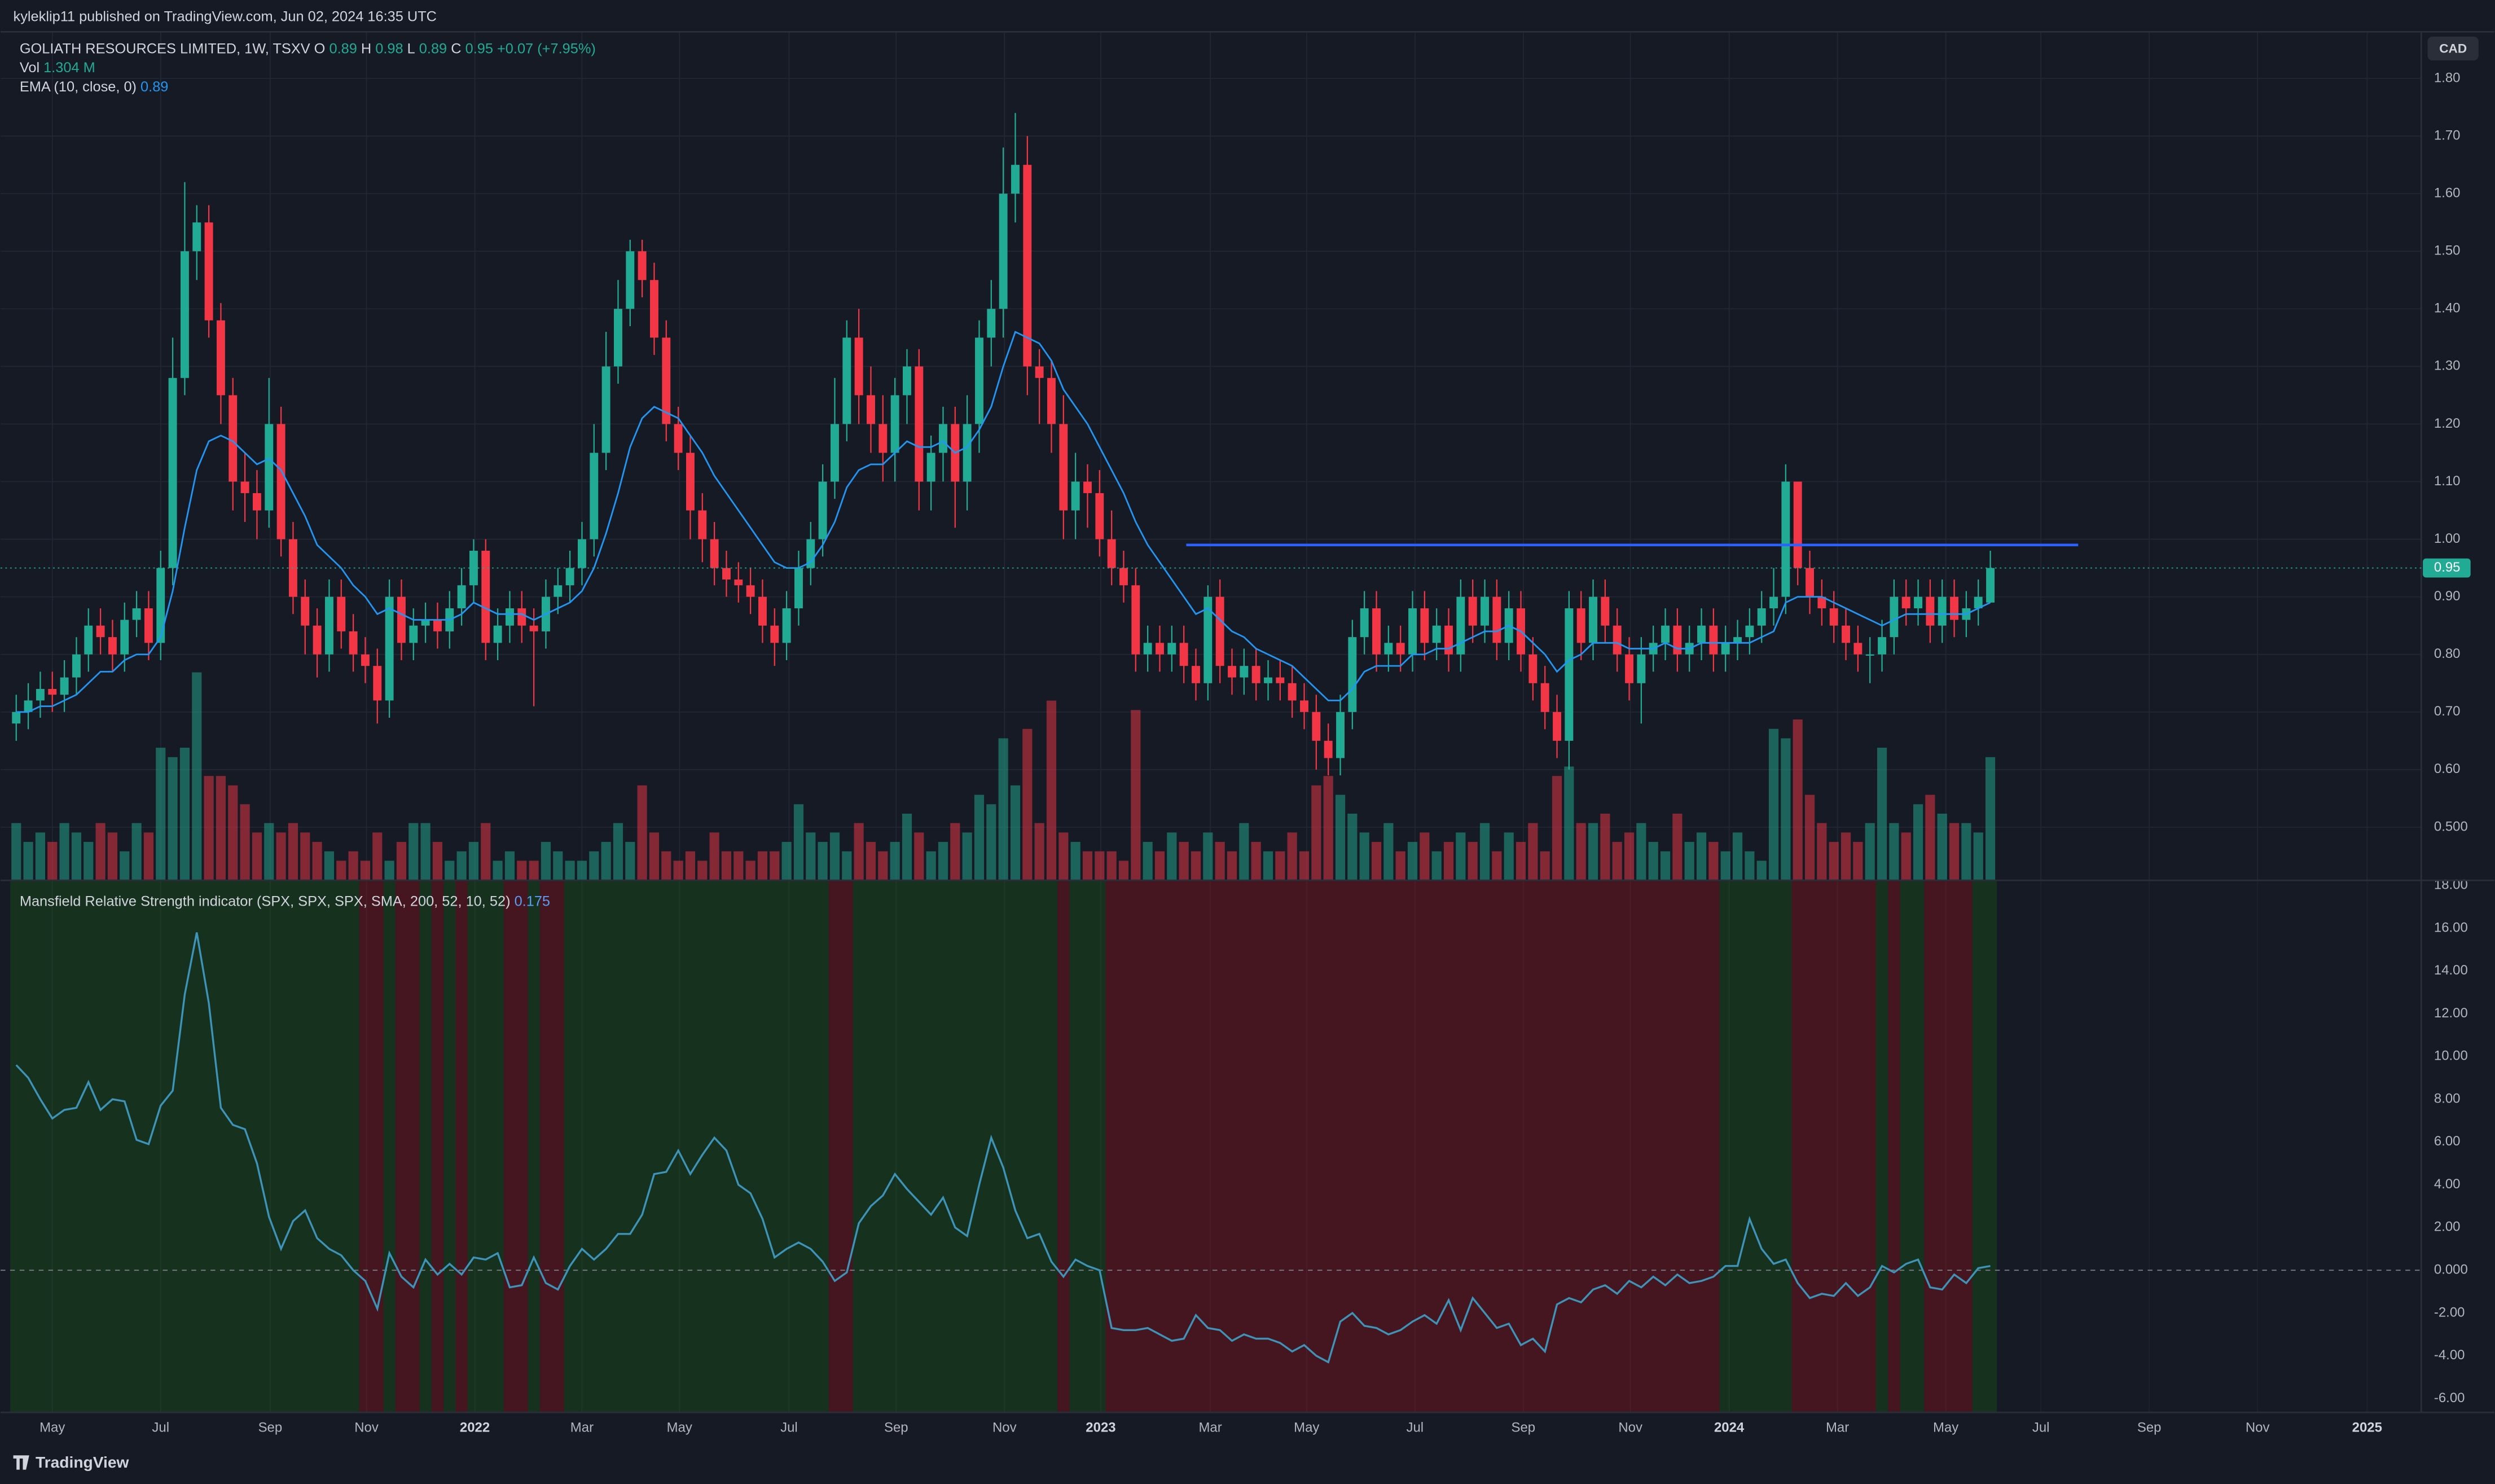 The image size is (2495, 1484). What do you see at coordinates (2451, 1056) in the screenshot?
I see `y-tick-label: 10.00` at bounding box center [2451, 1056].